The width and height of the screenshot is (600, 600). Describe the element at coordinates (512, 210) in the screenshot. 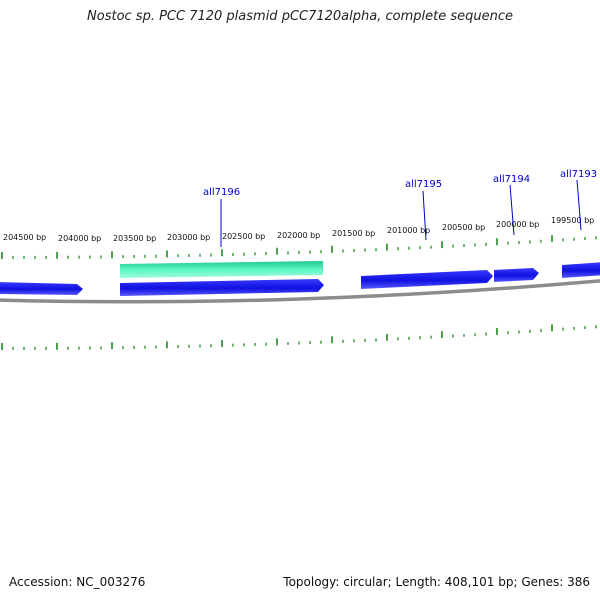

I see `gene-callout-line-all7194` at that location.